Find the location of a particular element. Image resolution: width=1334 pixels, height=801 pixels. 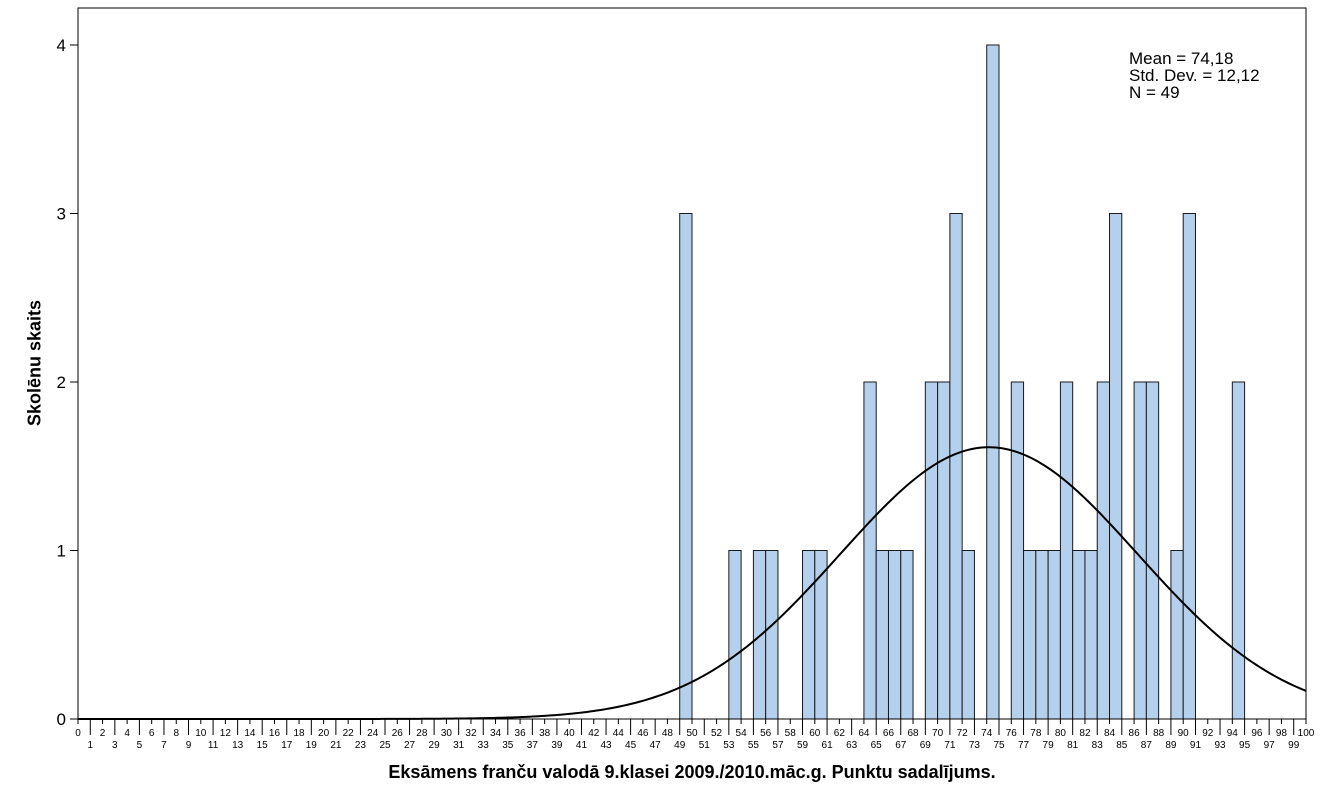

x-tick-label: 37 is located at coordinates (533, 745).